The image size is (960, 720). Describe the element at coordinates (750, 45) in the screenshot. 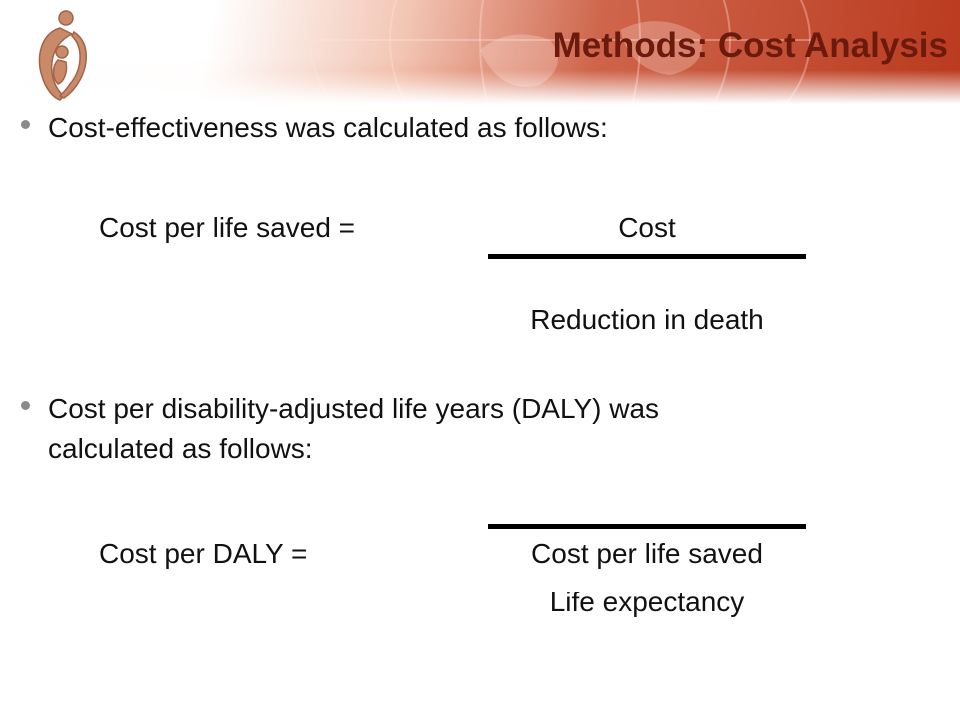

I see `slide-title: Methods: Cost Analysis` at that location.